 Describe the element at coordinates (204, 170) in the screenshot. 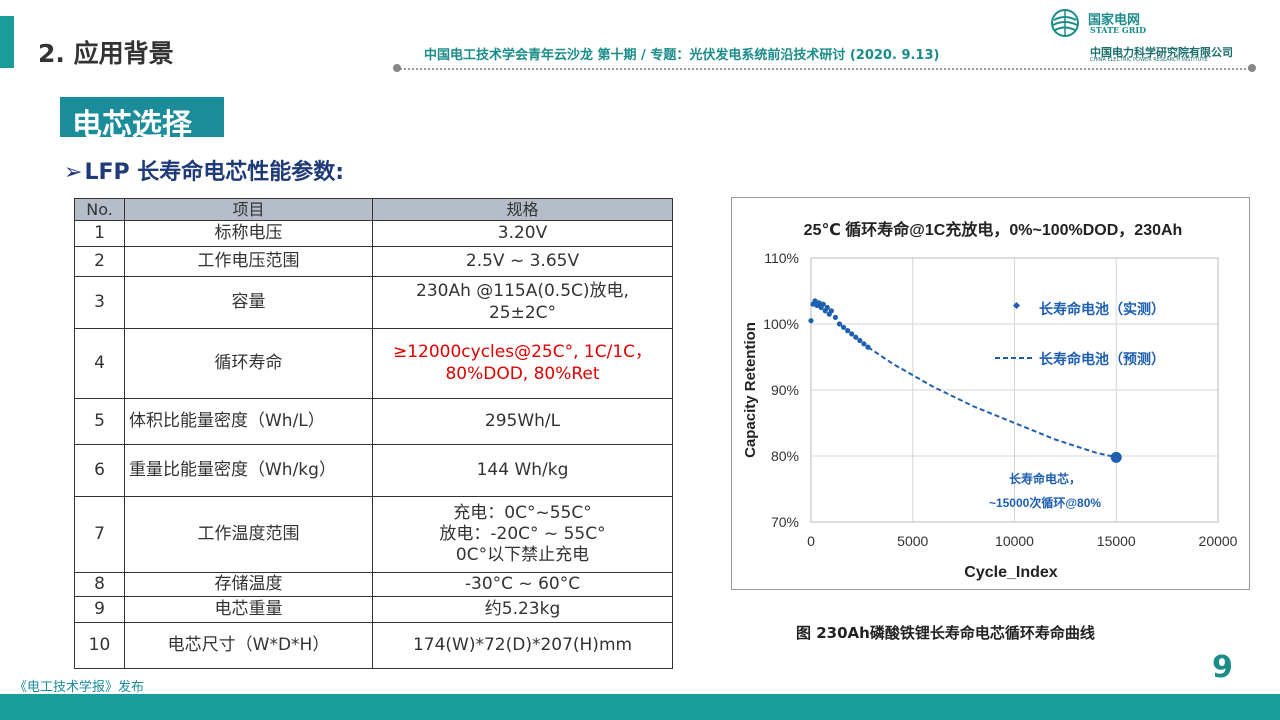

I see `bullet-line: ➢LFP 长寿命电芯性能参数:` at that location.